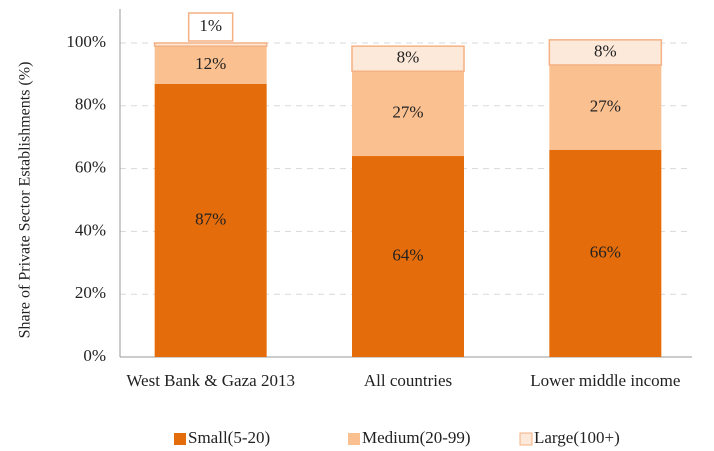 The width and height of the screenshot is (714, 451). I want to click on value-label: 87%, so click(210, 218).